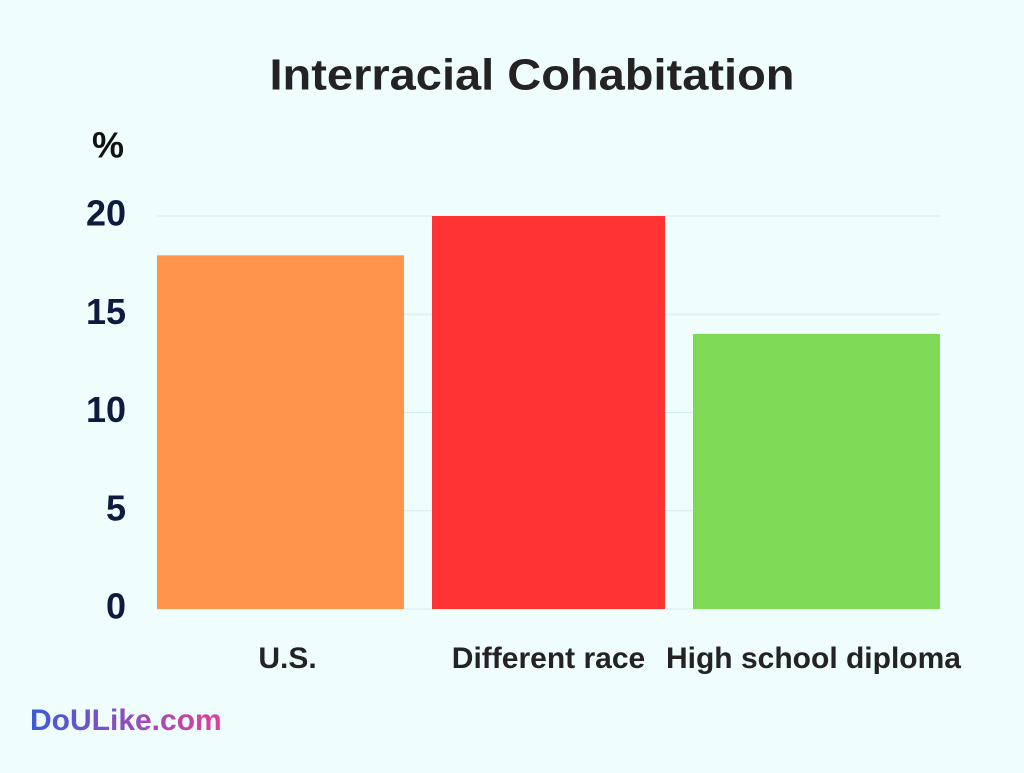  I want to click on watermark: DoULike.com, so click(126, 720).